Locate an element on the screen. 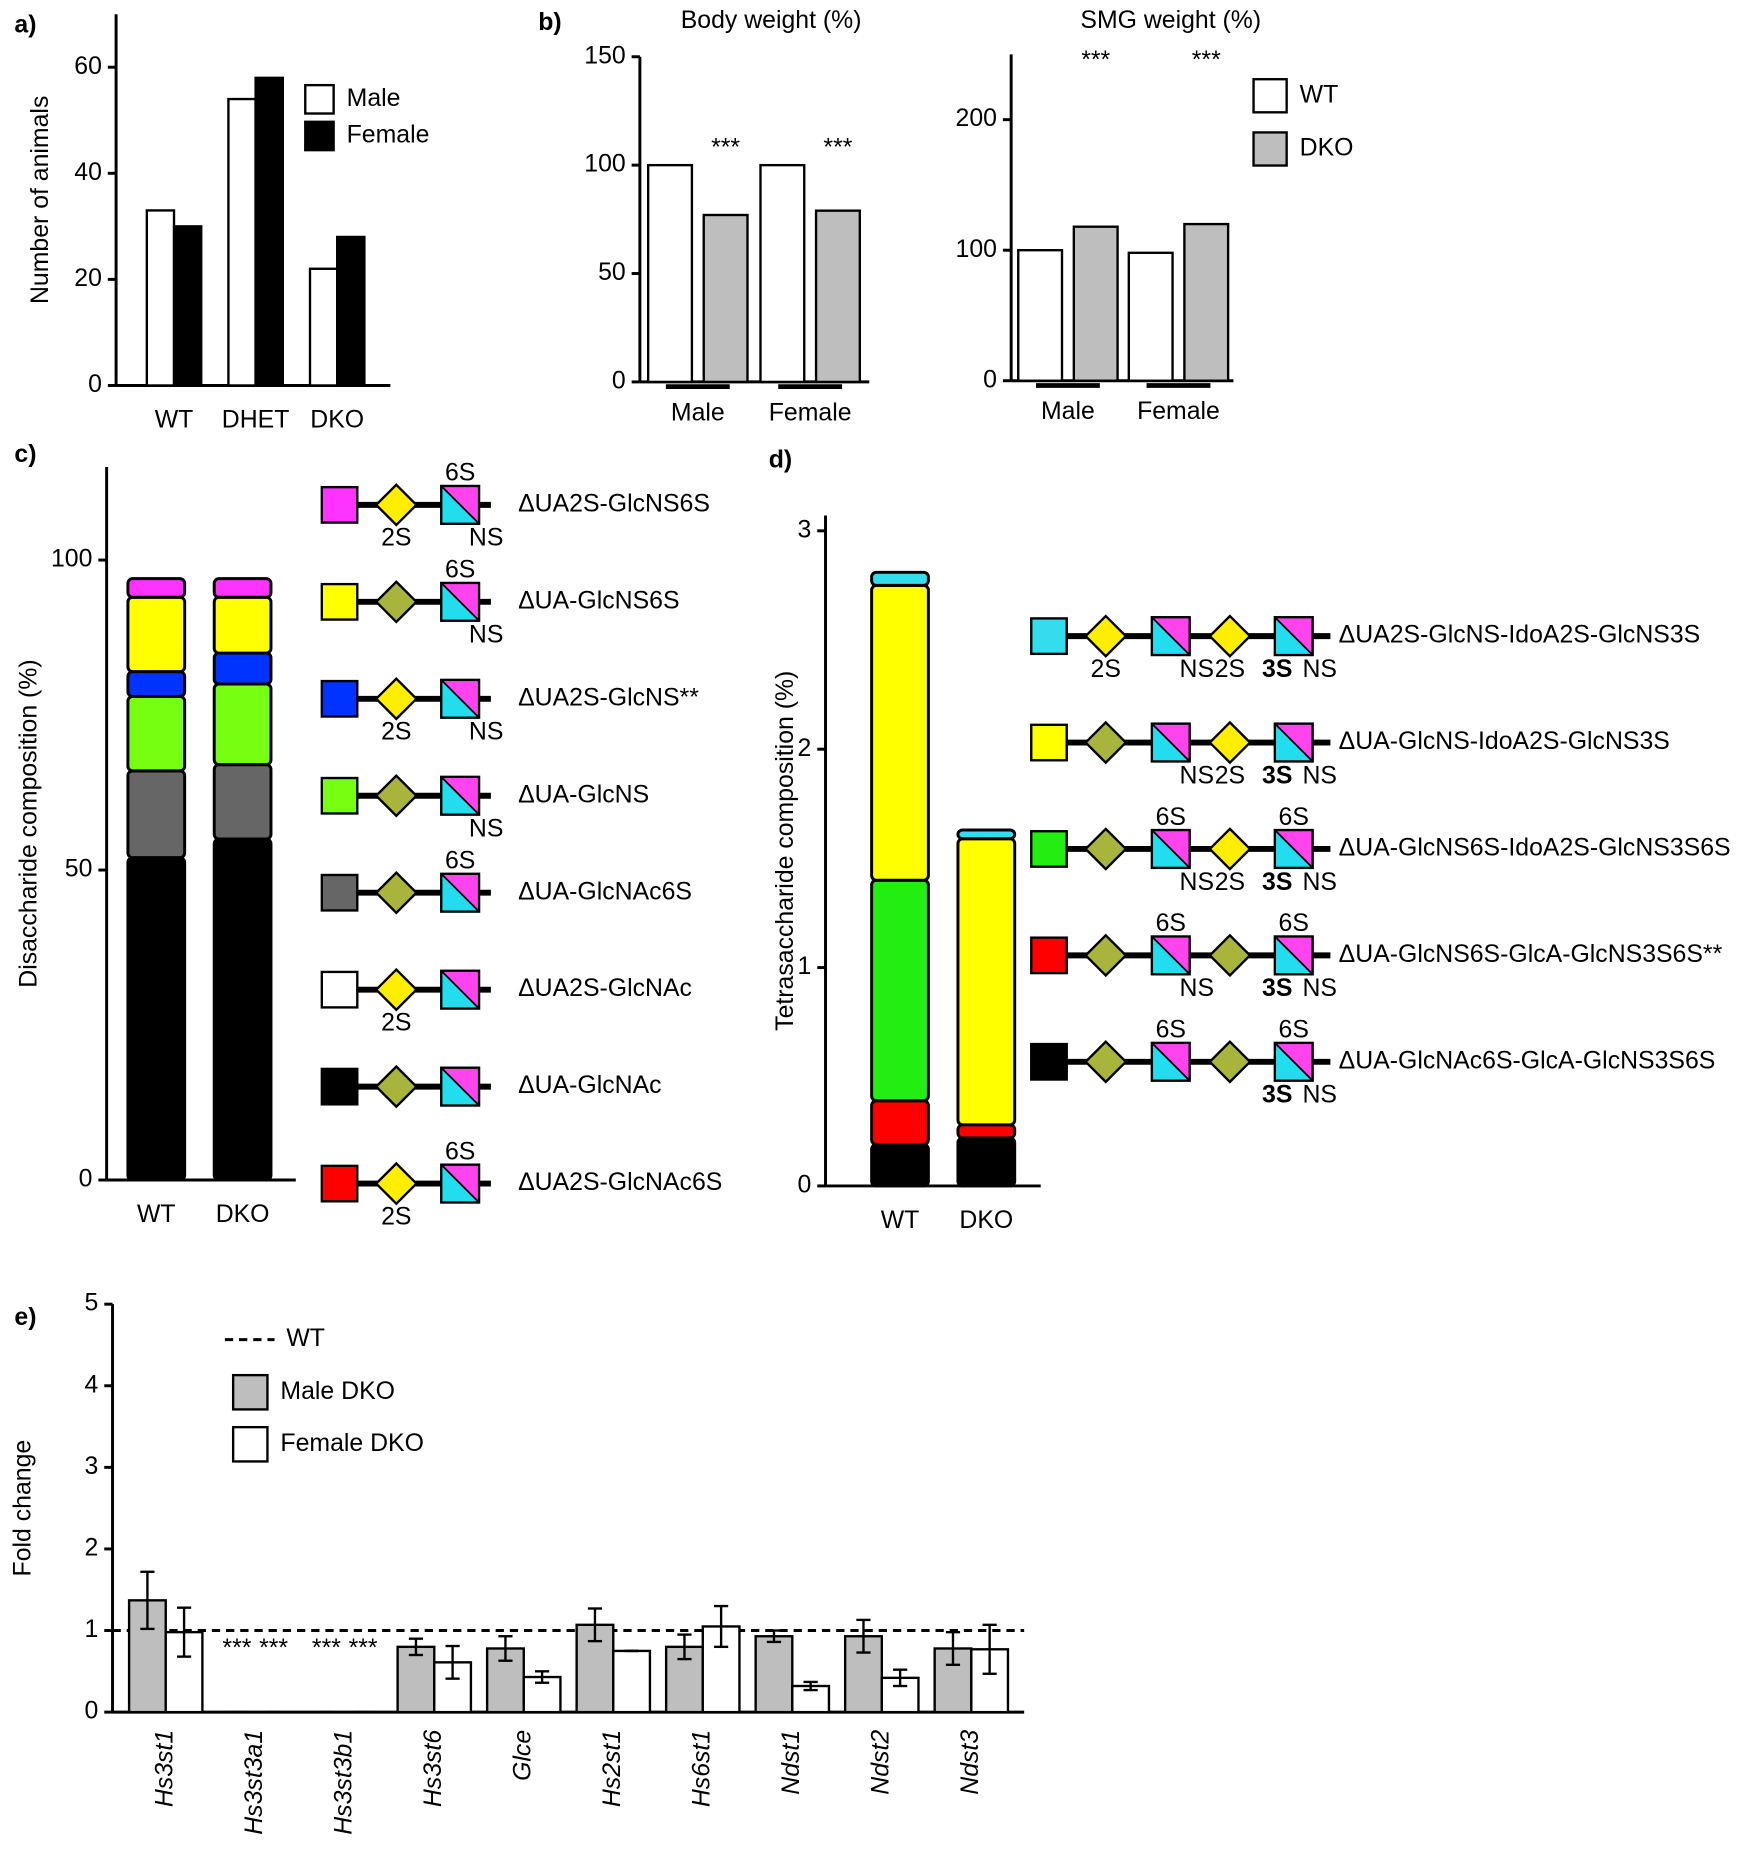 This screenshot has height=1854, width=1748. x-tick-label: Hs3st6 is located at coordinates (433, 1768).